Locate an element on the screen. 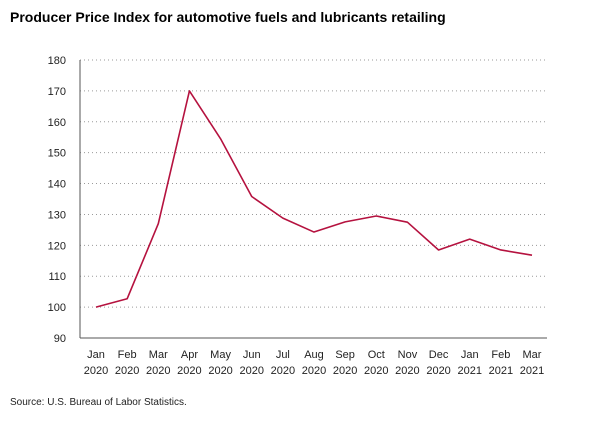  y-tick-label: 160 is located at coordinates (57, 123).